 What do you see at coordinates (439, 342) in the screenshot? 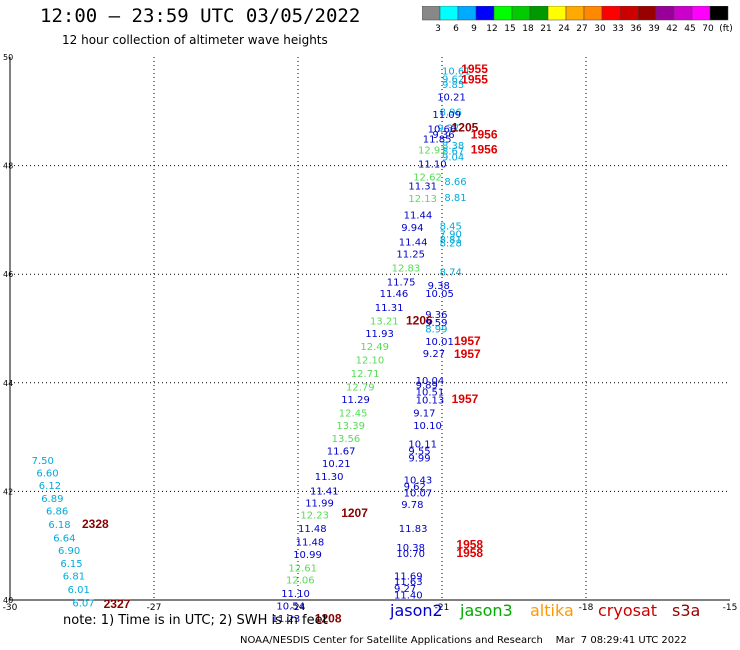
I see `wave-height-point: 10.01` at bounding box center [439, 342].